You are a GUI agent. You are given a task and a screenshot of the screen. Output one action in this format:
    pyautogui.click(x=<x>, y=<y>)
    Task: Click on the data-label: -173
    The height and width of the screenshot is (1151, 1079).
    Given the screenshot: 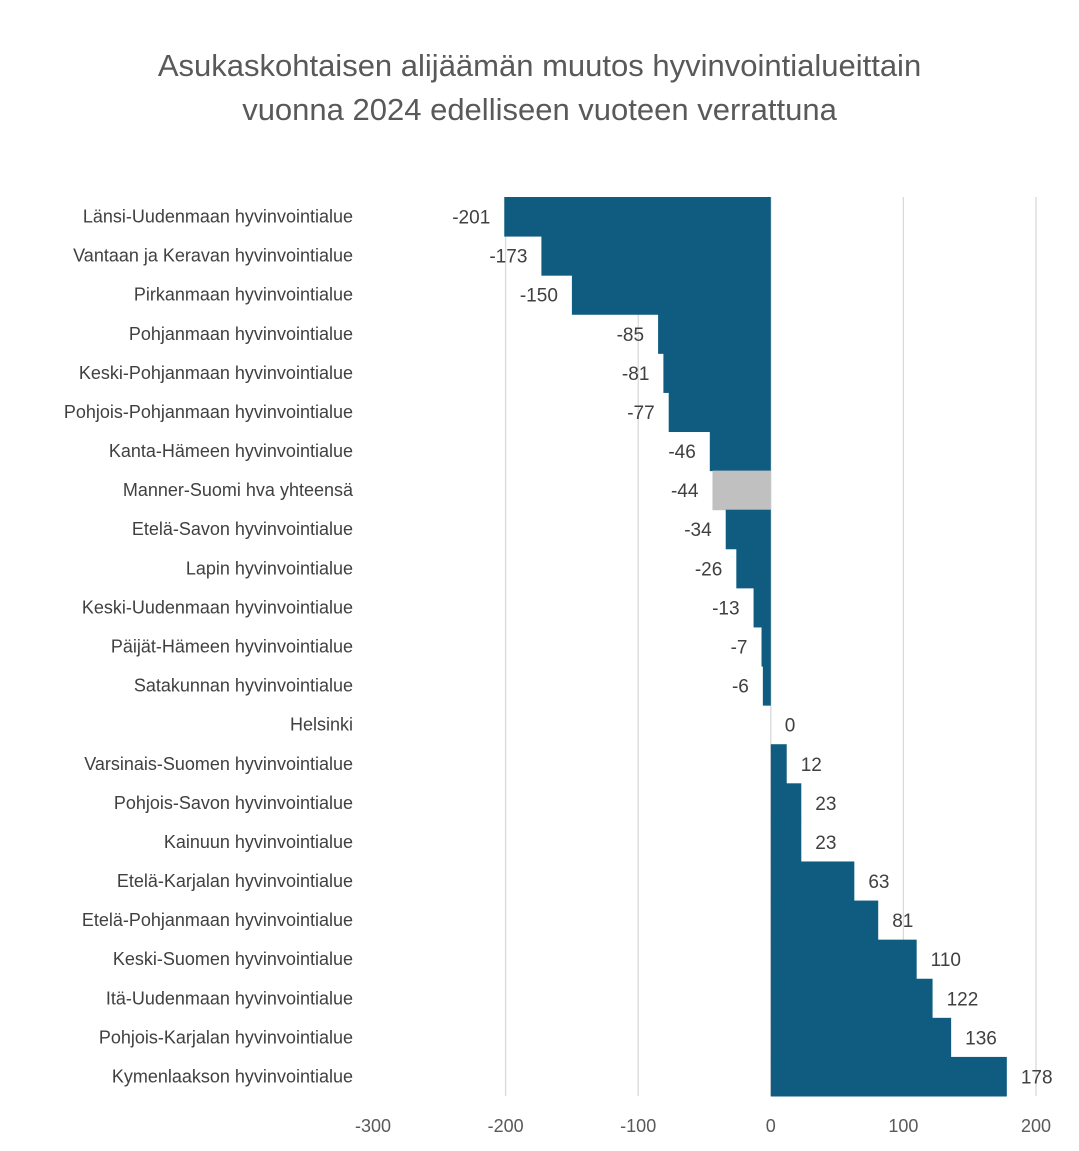 What is the action you would take?
    pyautogui.click(x=508, y=257)
    